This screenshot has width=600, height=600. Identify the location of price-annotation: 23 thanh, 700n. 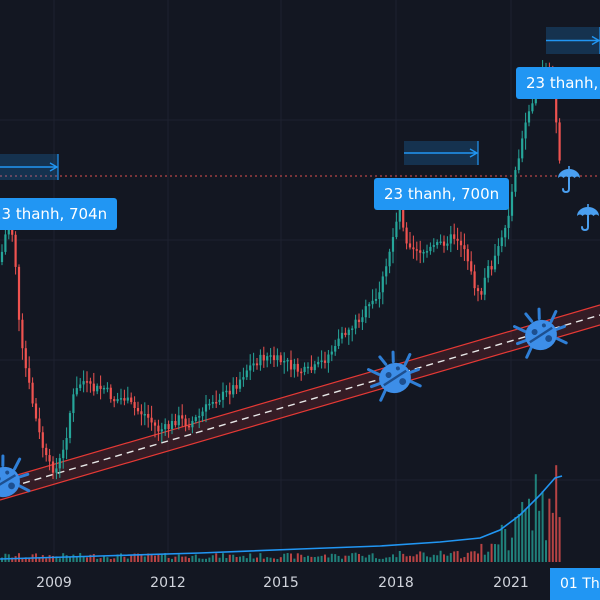
(442, 194).